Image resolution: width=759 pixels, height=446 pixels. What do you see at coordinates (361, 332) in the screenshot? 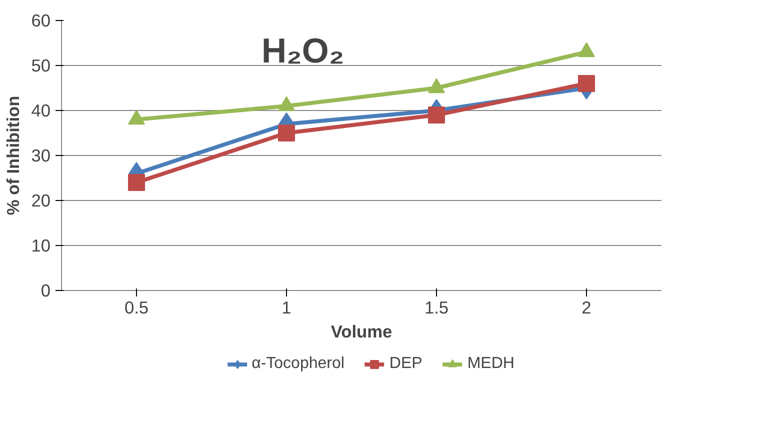
I see `x-axis-title: Volume` at bounding box center [361, 332].